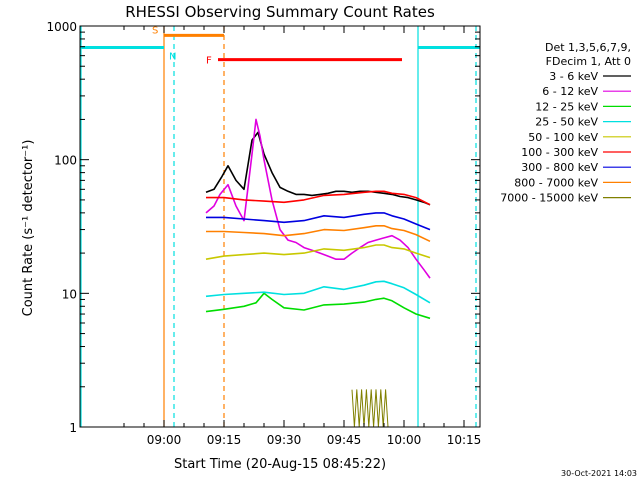  Describe the element at coordinates (318, 252) in the screenshot. I see `series-line-50-100-kev` at that location.